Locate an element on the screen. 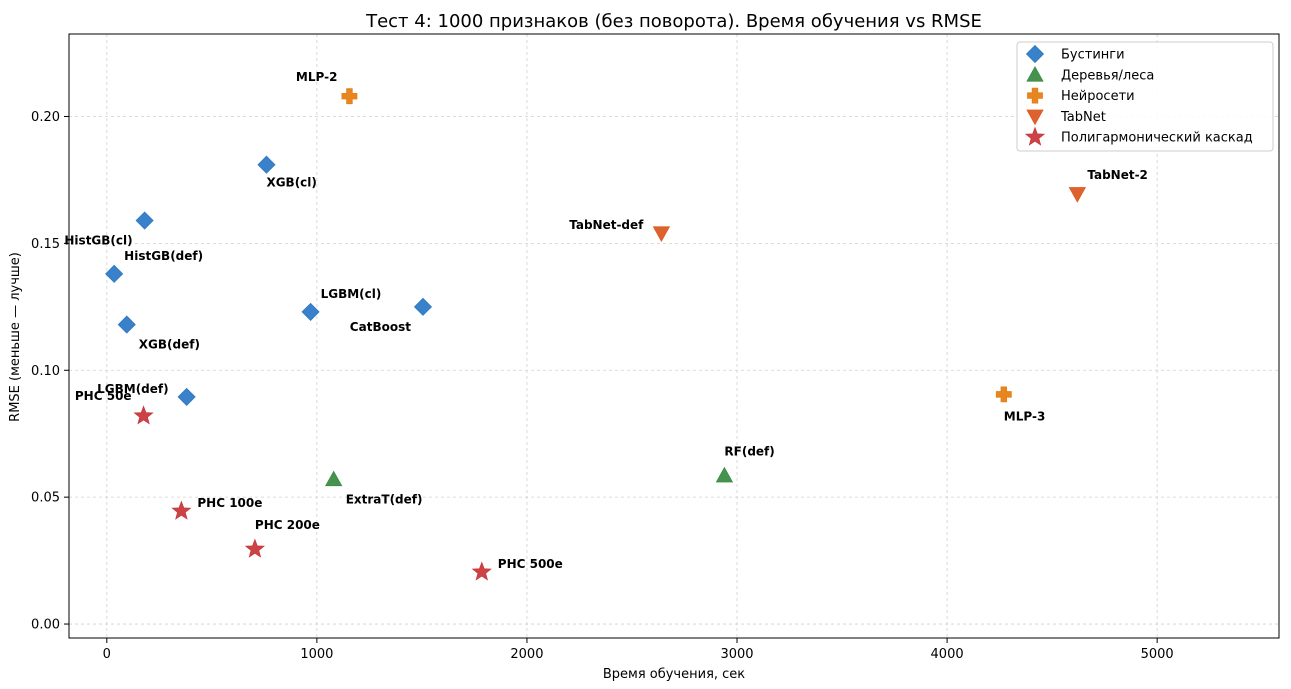 Image resolution: width=1291 pixels, height=689 pixels. y-tick-label: 0.00 is located at coordinates (45, 625).